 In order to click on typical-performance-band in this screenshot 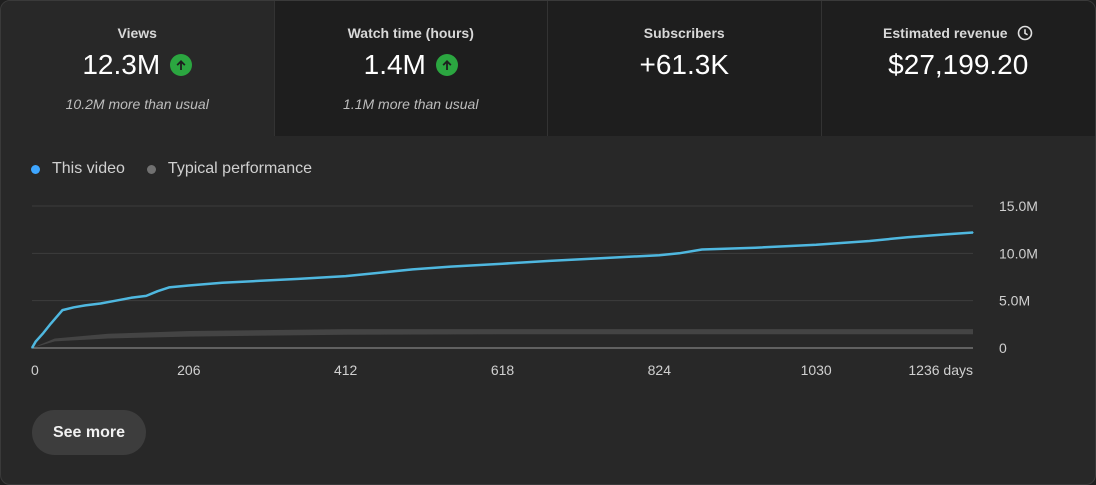, I will do `click(502, 338)`.